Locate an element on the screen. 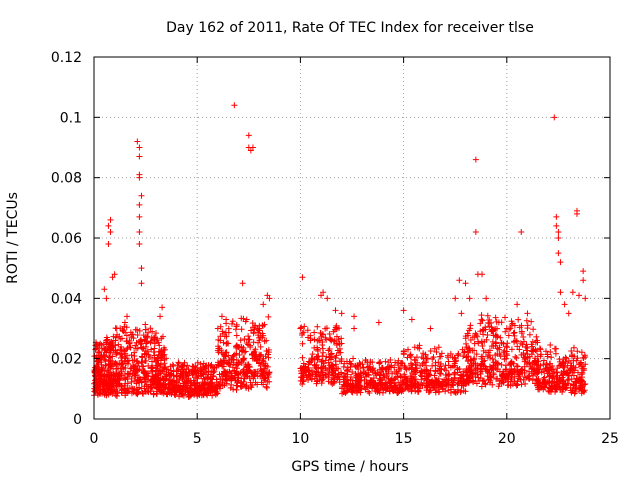 The image size is (640, 480). y-tick-label: 0.04 is located at coordinates (66, 299).